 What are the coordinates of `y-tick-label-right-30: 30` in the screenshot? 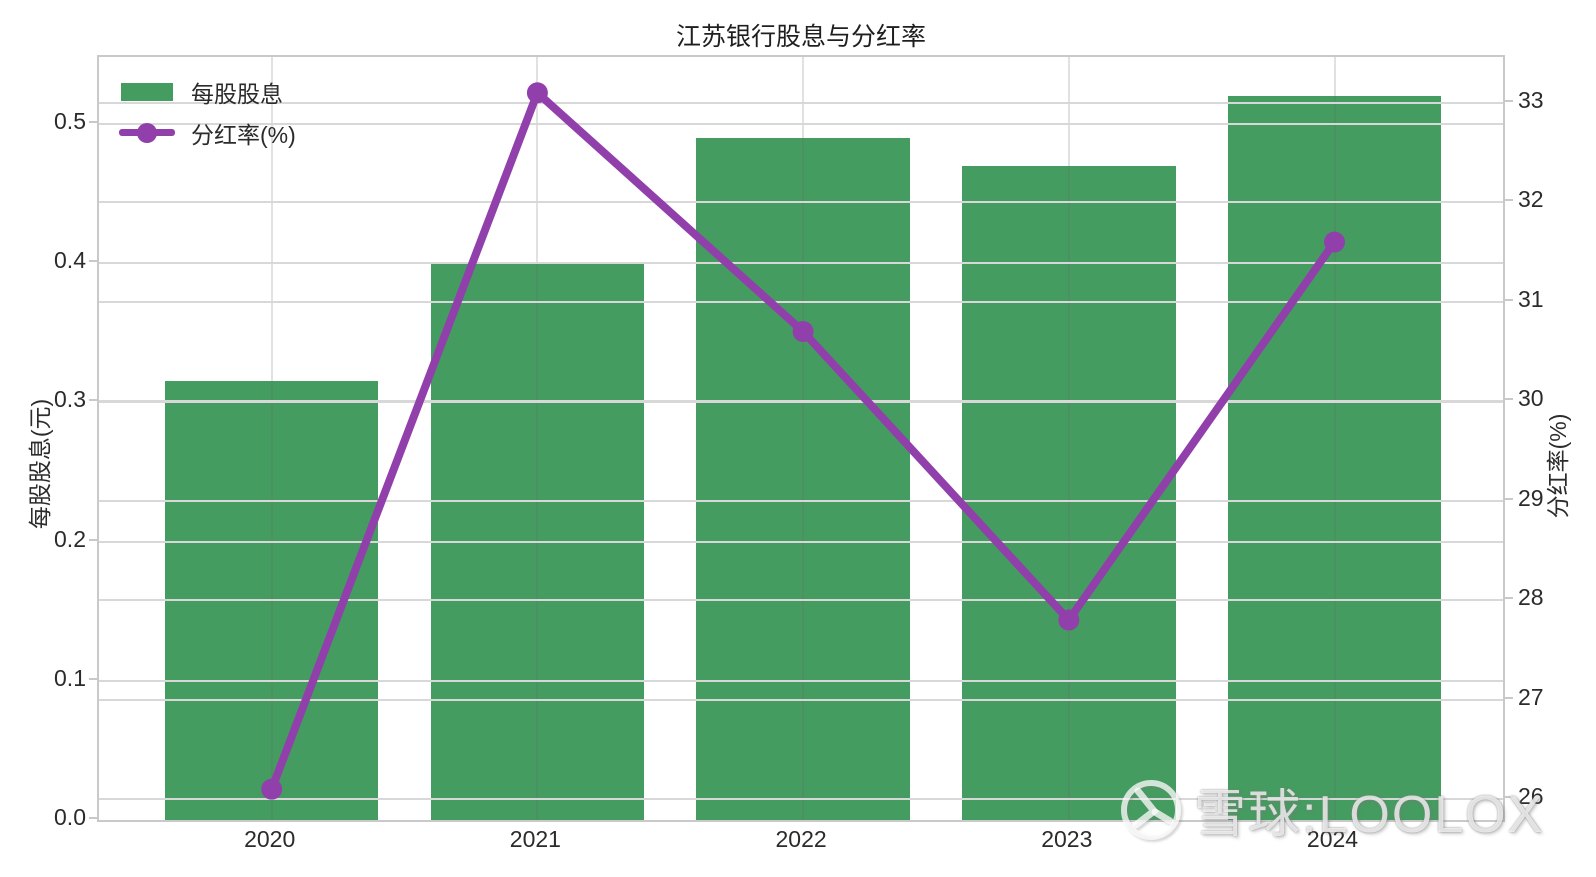 It's located at (1531, 398).